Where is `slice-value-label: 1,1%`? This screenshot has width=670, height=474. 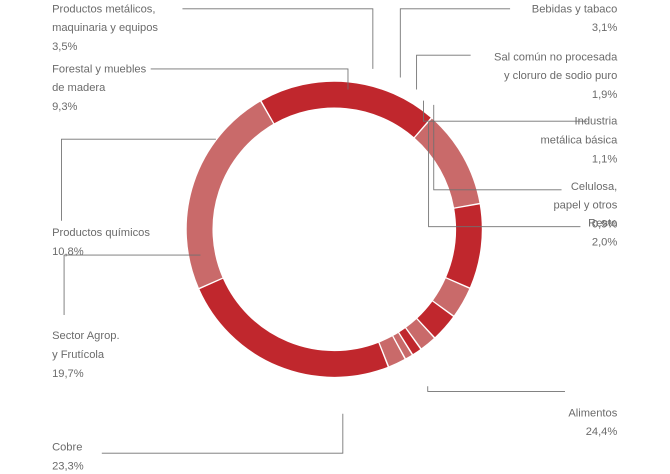
slice-value-label: 1,1% is located at coordinates (604, 159).